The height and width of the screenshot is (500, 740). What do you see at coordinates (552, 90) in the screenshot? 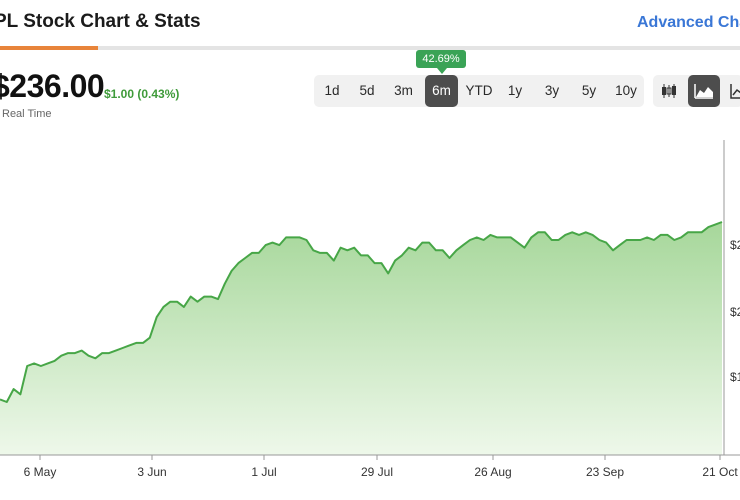
I see `range-3y-button: 3y` at bounding box center [552, 90].